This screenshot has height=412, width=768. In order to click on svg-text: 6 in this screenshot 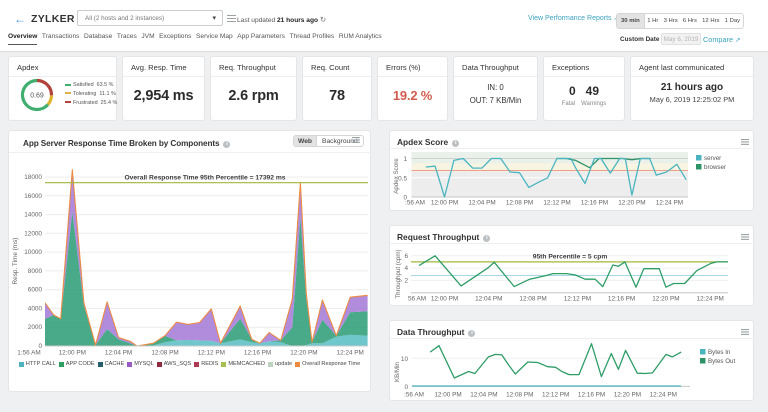, I will do `click(406, 256)`.